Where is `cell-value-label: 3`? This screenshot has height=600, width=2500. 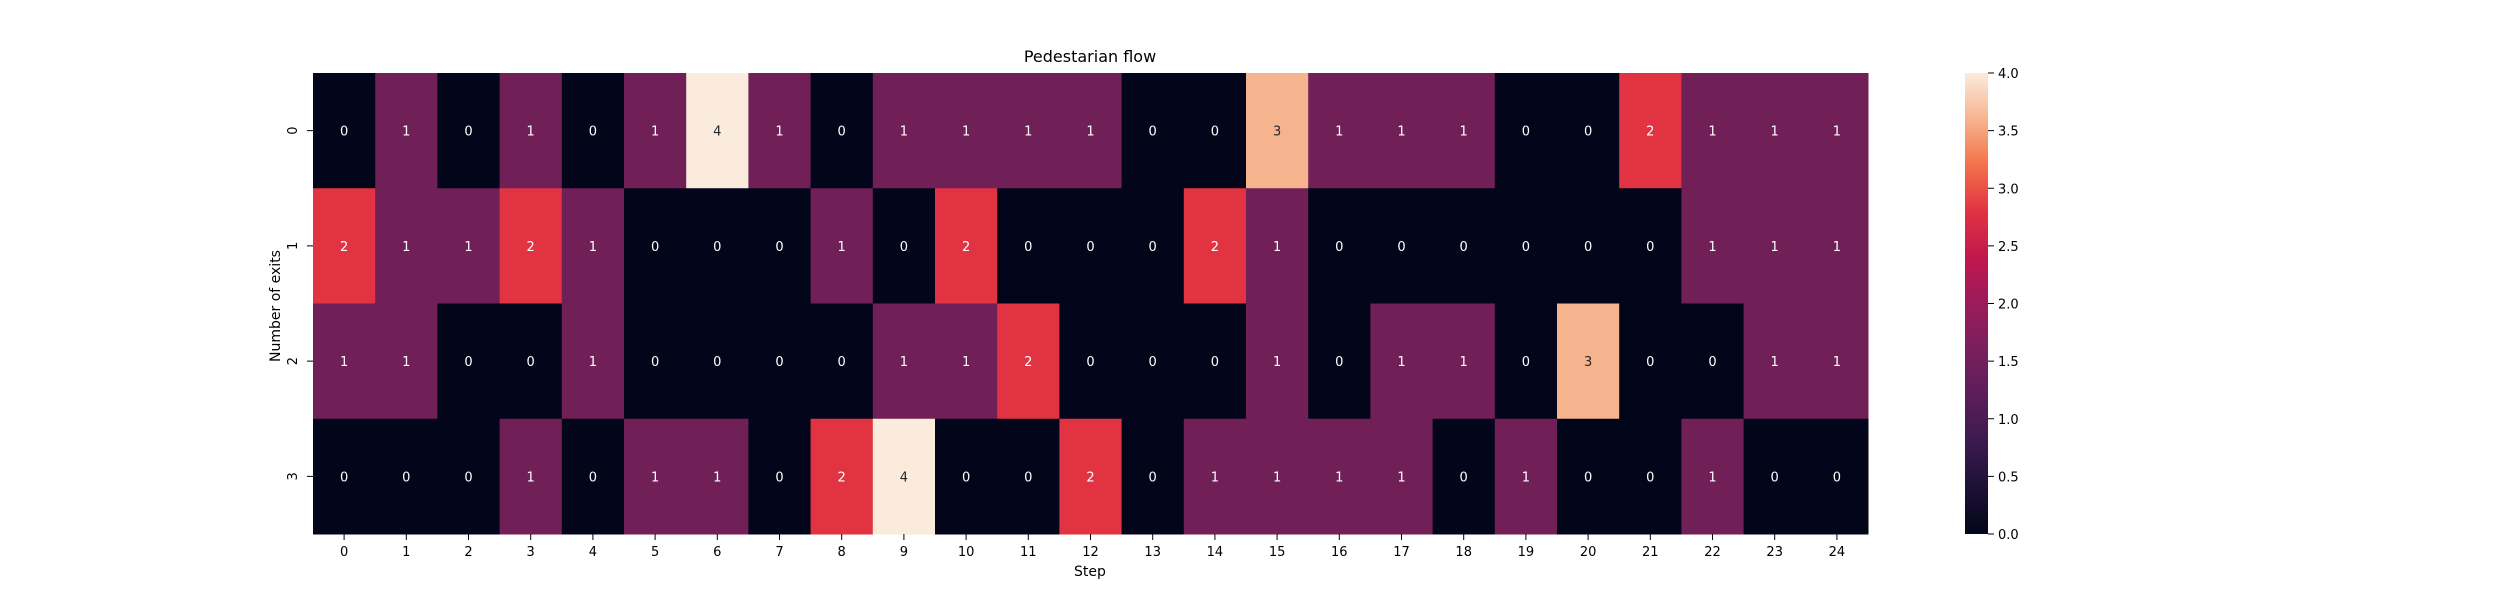 cell-value-label: 3 is located at coordinates (1588, 362).